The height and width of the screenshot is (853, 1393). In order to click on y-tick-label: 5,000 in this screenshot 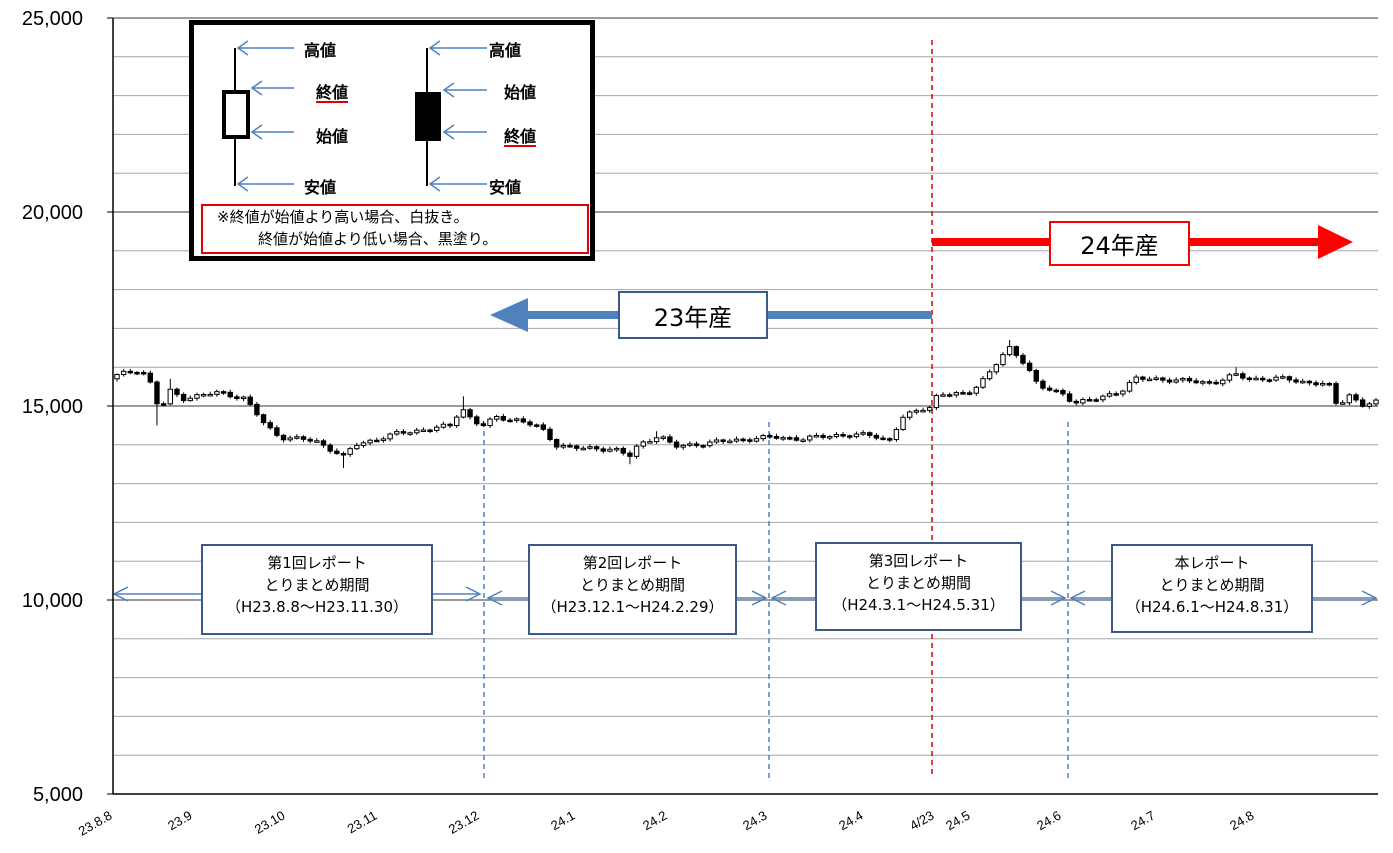, I will do `click(58, 795)`.